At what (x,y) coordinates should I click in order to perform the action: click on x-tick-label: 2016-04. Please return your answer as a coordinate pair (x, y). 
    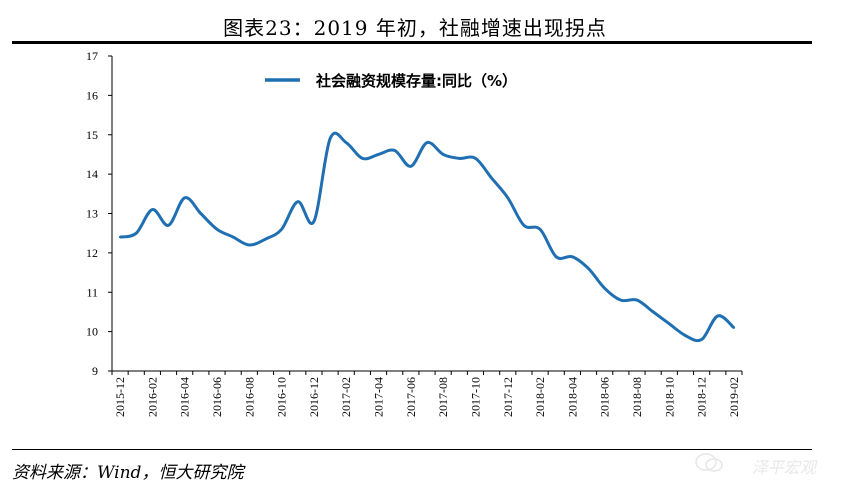
    Looking at the image, I should click on (185, 397).